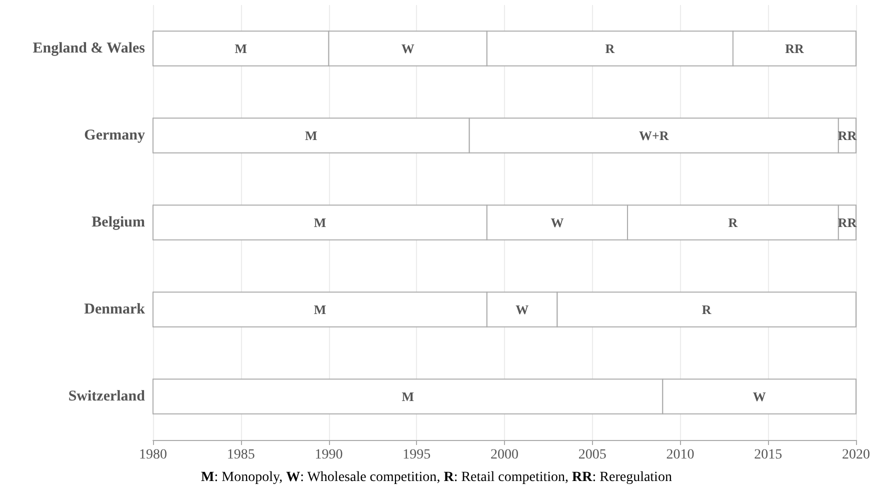 The height and width of the screenshot is (500, 873). What do you see at coordinates (504, 455) in the screenshot?
I see `x-tick-label: 2000` at bounding box center [504, 455].